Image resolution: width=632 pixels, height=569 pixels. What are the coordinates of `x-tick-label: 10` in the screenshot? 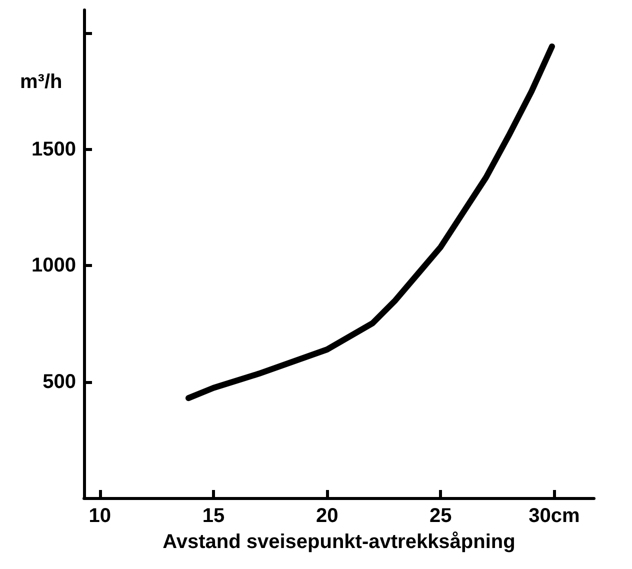 It's located at (100, 516).